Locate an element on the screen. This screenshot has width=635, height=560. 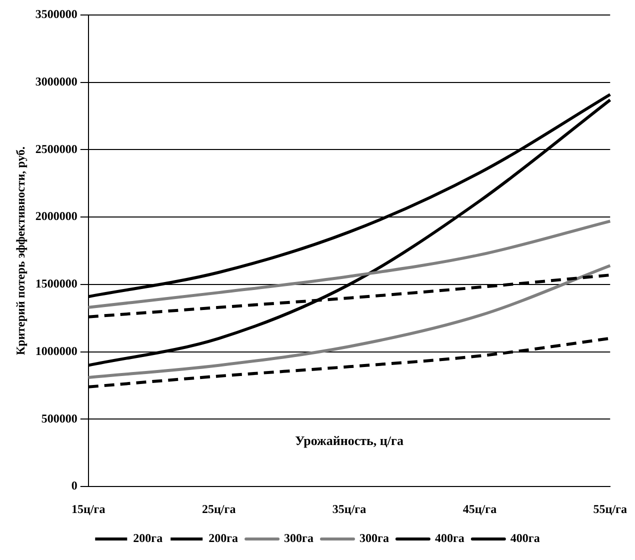
y-tick-label: 3500000 is located at coordinates (56, 14).